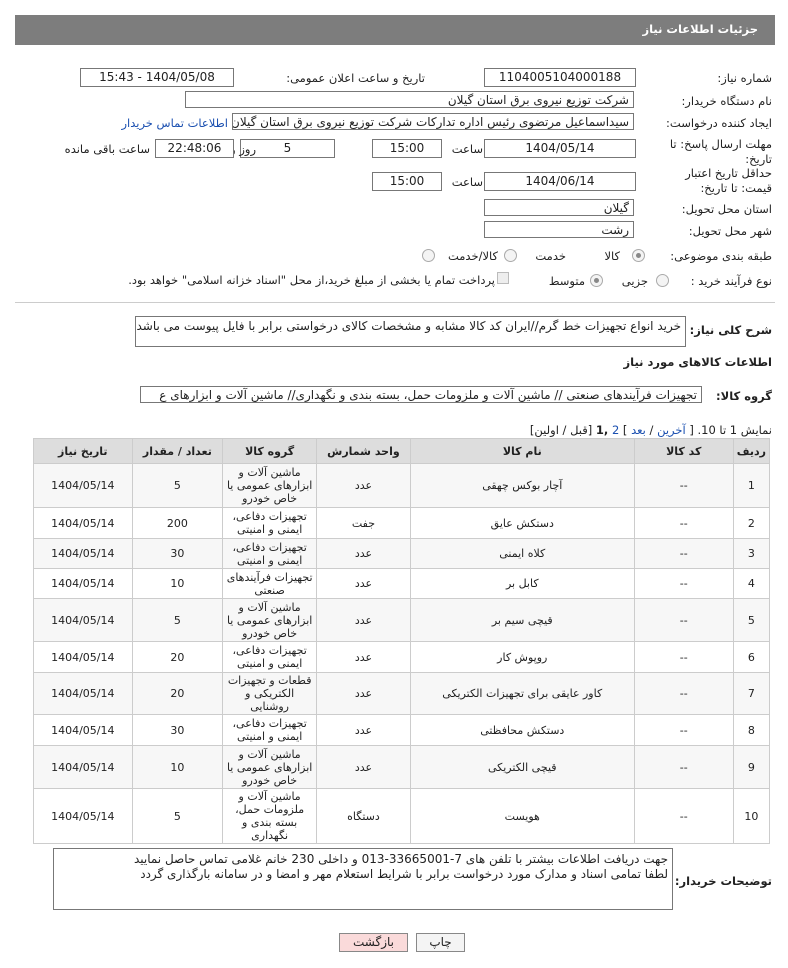 This screenshot has width=788, height=968. I want to click on table-cell: 3, so click(751, 553).